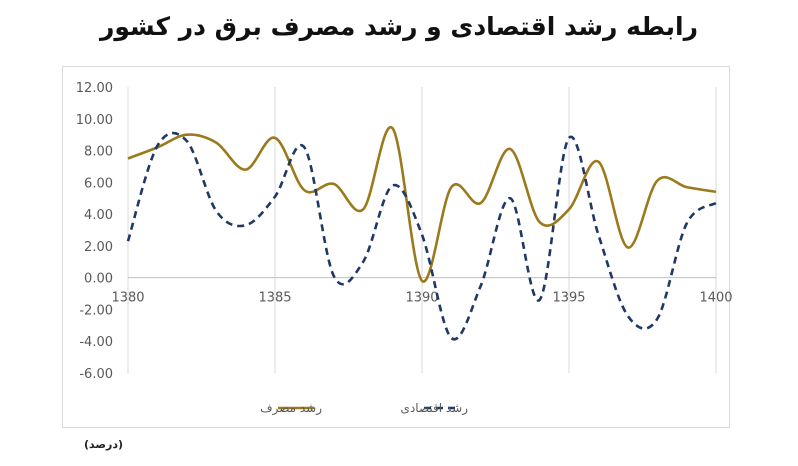 The width and height of the screenshot is (798, 466). I want to click on chart-title: رابطه رشد اقتصادی و رشد مصرف برق در کشور, so click(399, 26).